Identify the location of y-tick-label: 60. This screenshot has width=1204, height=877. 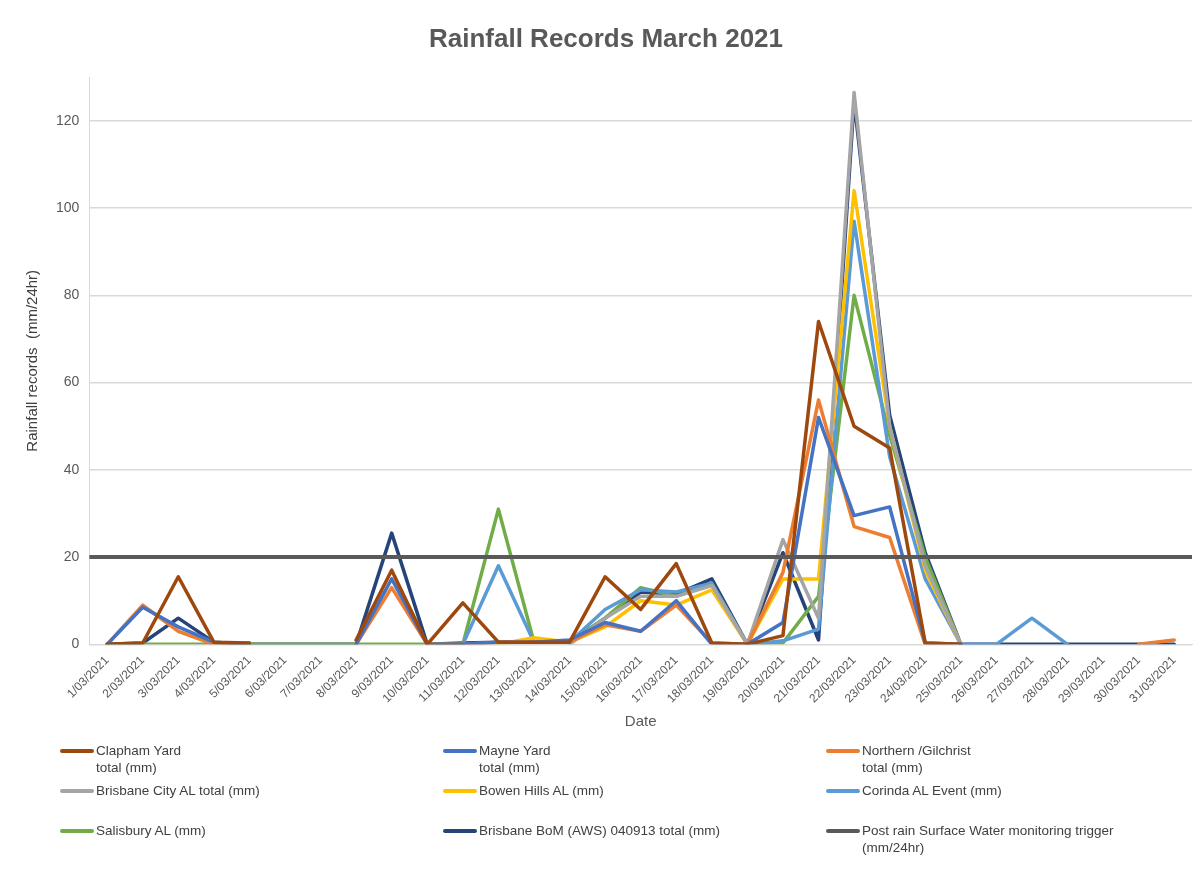
(71, 381).